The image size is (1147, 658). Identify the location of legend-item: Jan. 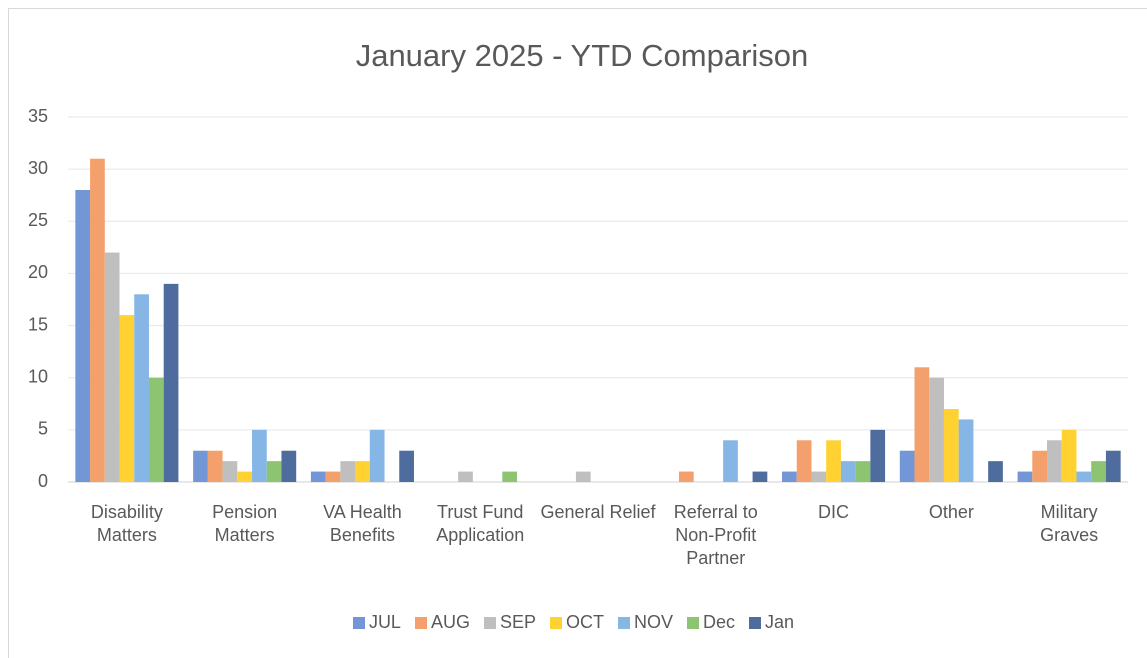
(771, 622).